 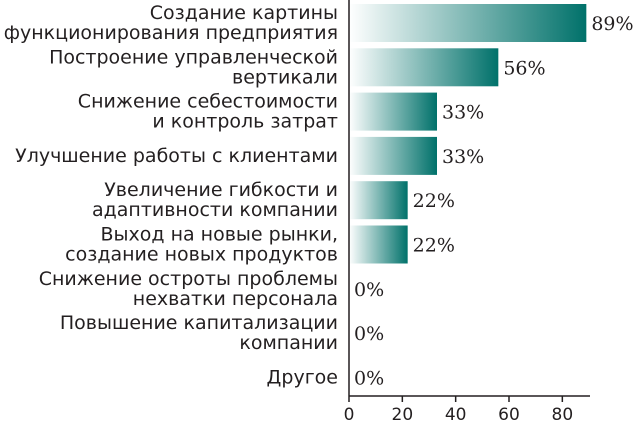 What do you see at coordinates (369, 378) in the screenshot?
I see `value-label-9: 0%` at bounding box center [369, 378].